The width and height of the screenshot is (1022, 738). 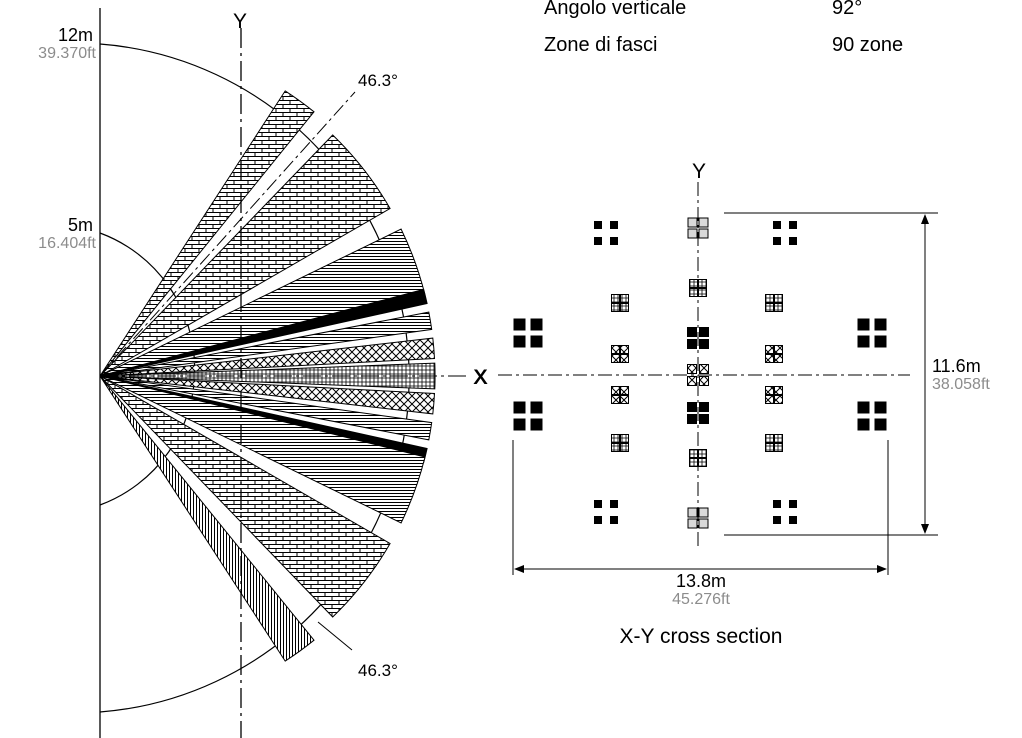 I want to click on height-metric-label: 11.6m, so click(x=956, y=366).